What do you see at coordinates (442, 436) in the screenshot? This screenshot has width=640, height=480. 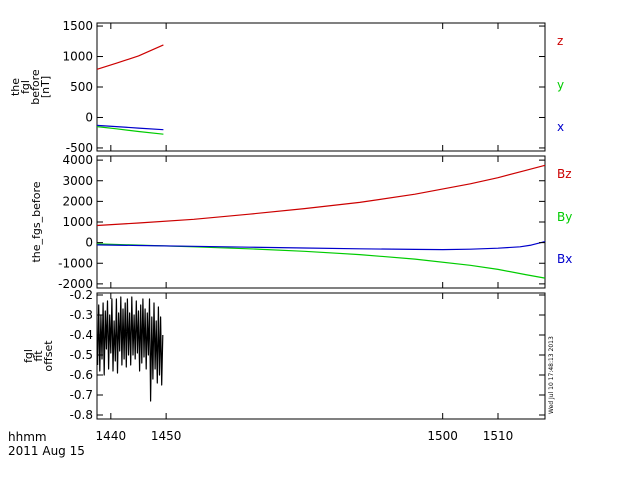 I see `x-tick-label: 1500` at bounding box center [442, 436].